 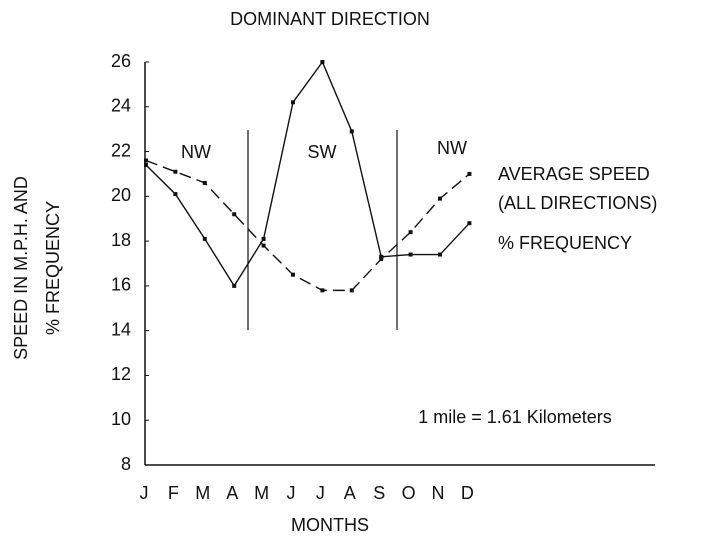 I want to click on annotation: 1 mile = 1.61 Kilometers, so click(x=515, y=417).